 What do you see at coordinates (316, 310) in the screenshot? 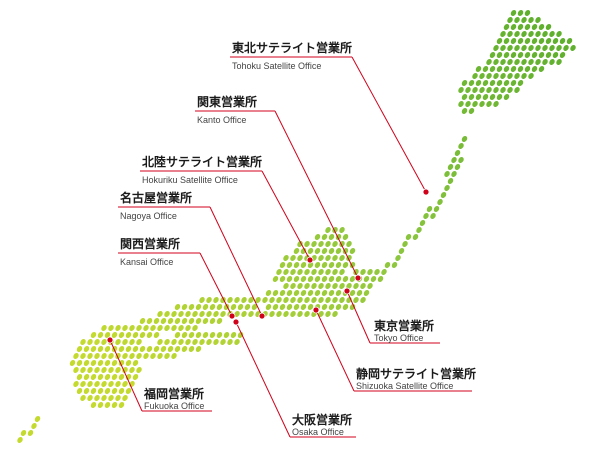
I see `office-marker` at bounding box center [316, 310].